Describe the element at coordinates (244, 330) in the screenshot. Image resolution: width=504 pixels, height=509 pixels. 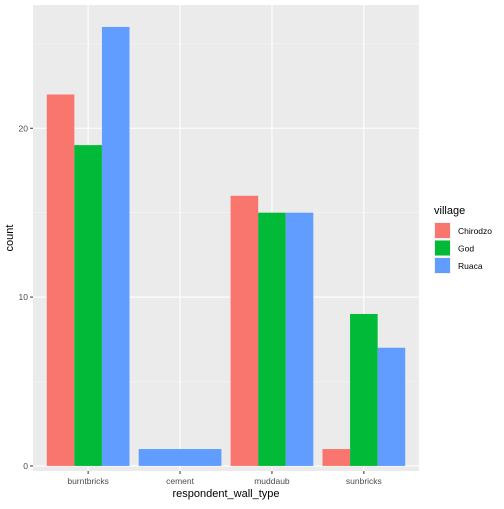
I see `bar-chirodzo-muddaub` at that location.